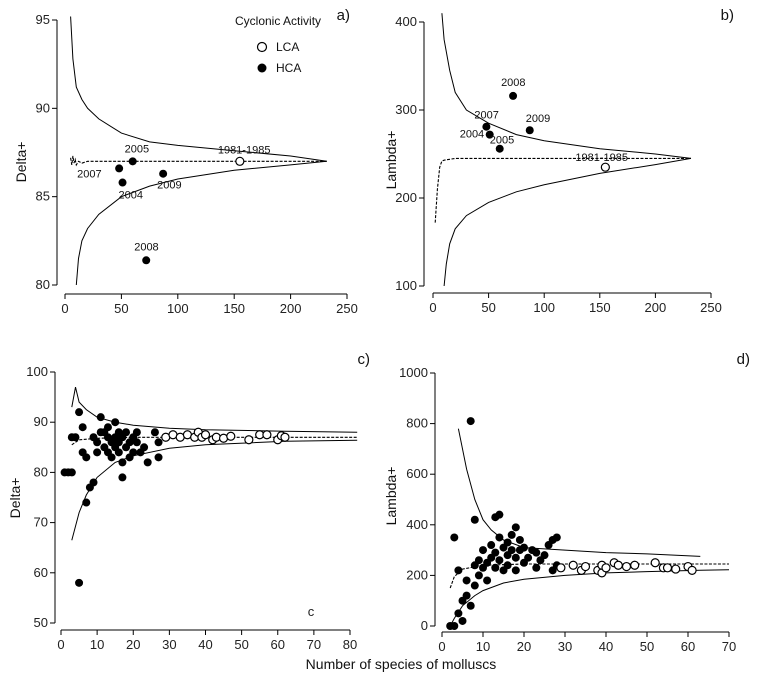  I want to click on panel-b-lower-limit-line, so click(567, 222).